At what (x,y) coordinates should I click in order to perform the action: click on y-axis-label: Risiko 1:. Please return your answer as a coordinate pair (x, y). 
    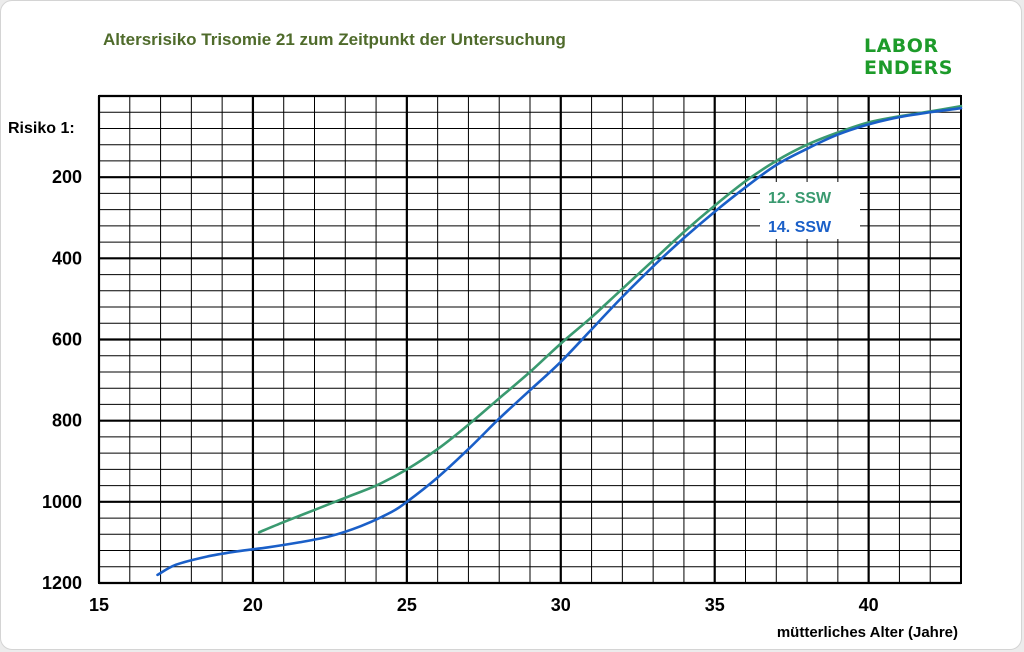
    Looking at the image, I should click on (41, 128).